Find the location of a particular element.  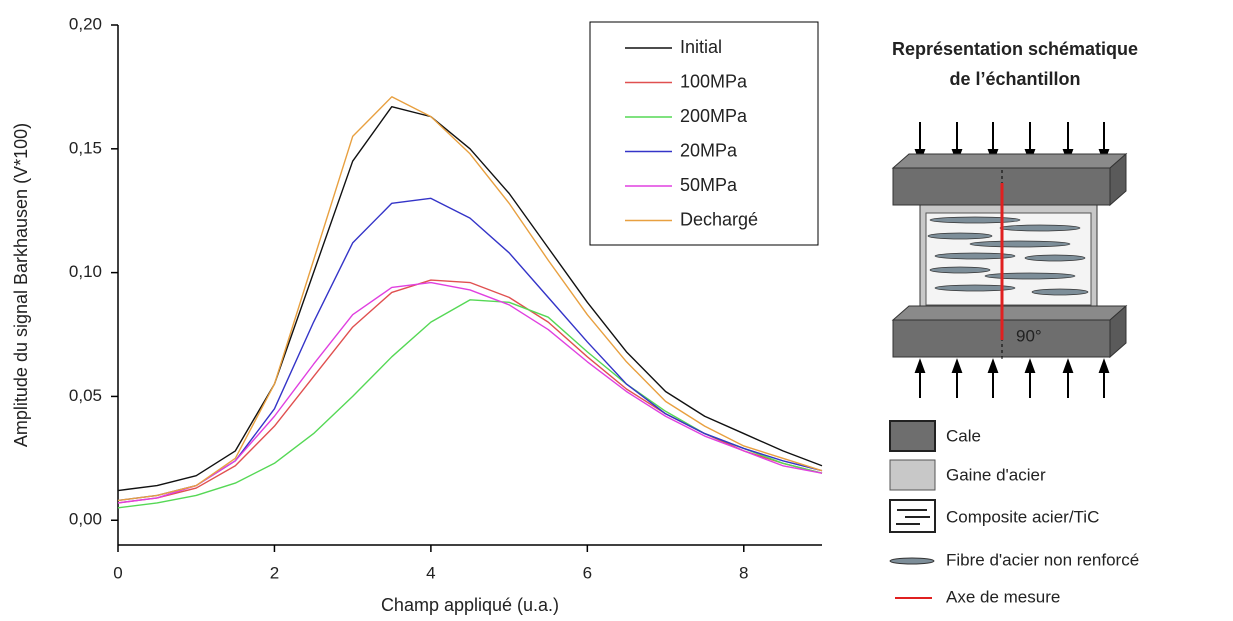

y-tick-label: 0,20 is located at coordinates (85, 23).